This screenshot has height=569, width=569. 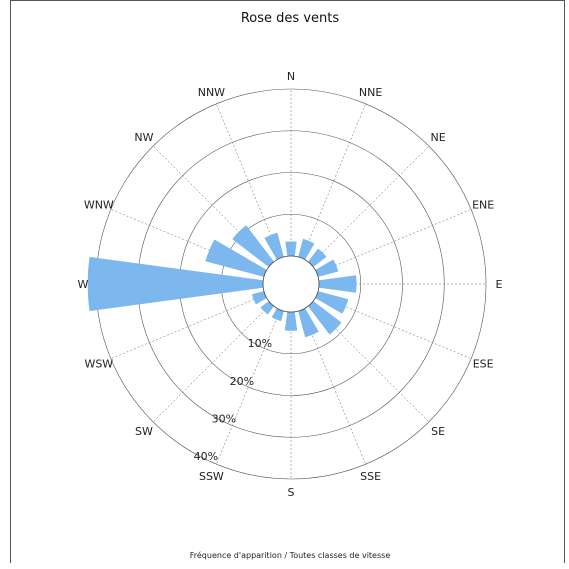 I want to click on bar-se, so click(x=323, y=316).